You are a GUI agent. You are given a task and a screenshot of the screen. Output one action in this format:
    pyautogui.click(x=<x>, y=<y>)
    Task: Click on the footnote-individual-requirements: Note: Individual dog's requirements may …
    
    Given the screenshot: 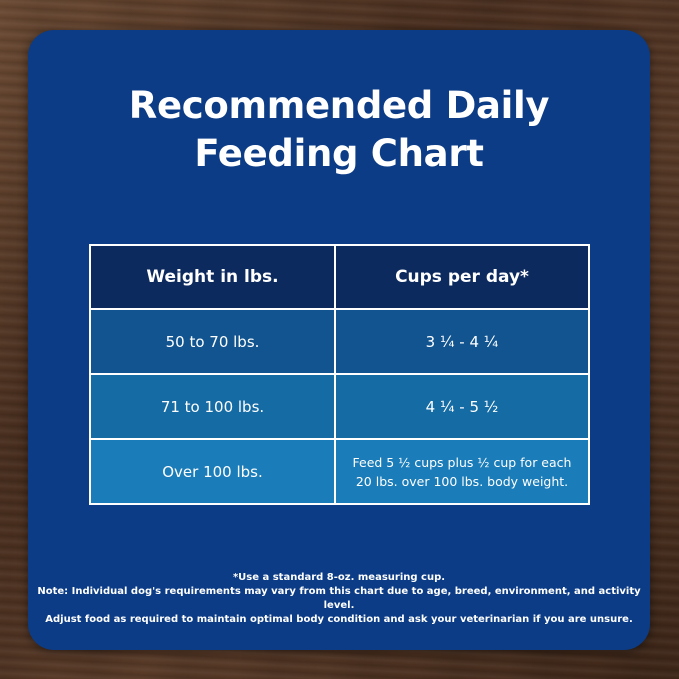 What is the action you would take?
    pyautogui.click(x=339, y=598)
    